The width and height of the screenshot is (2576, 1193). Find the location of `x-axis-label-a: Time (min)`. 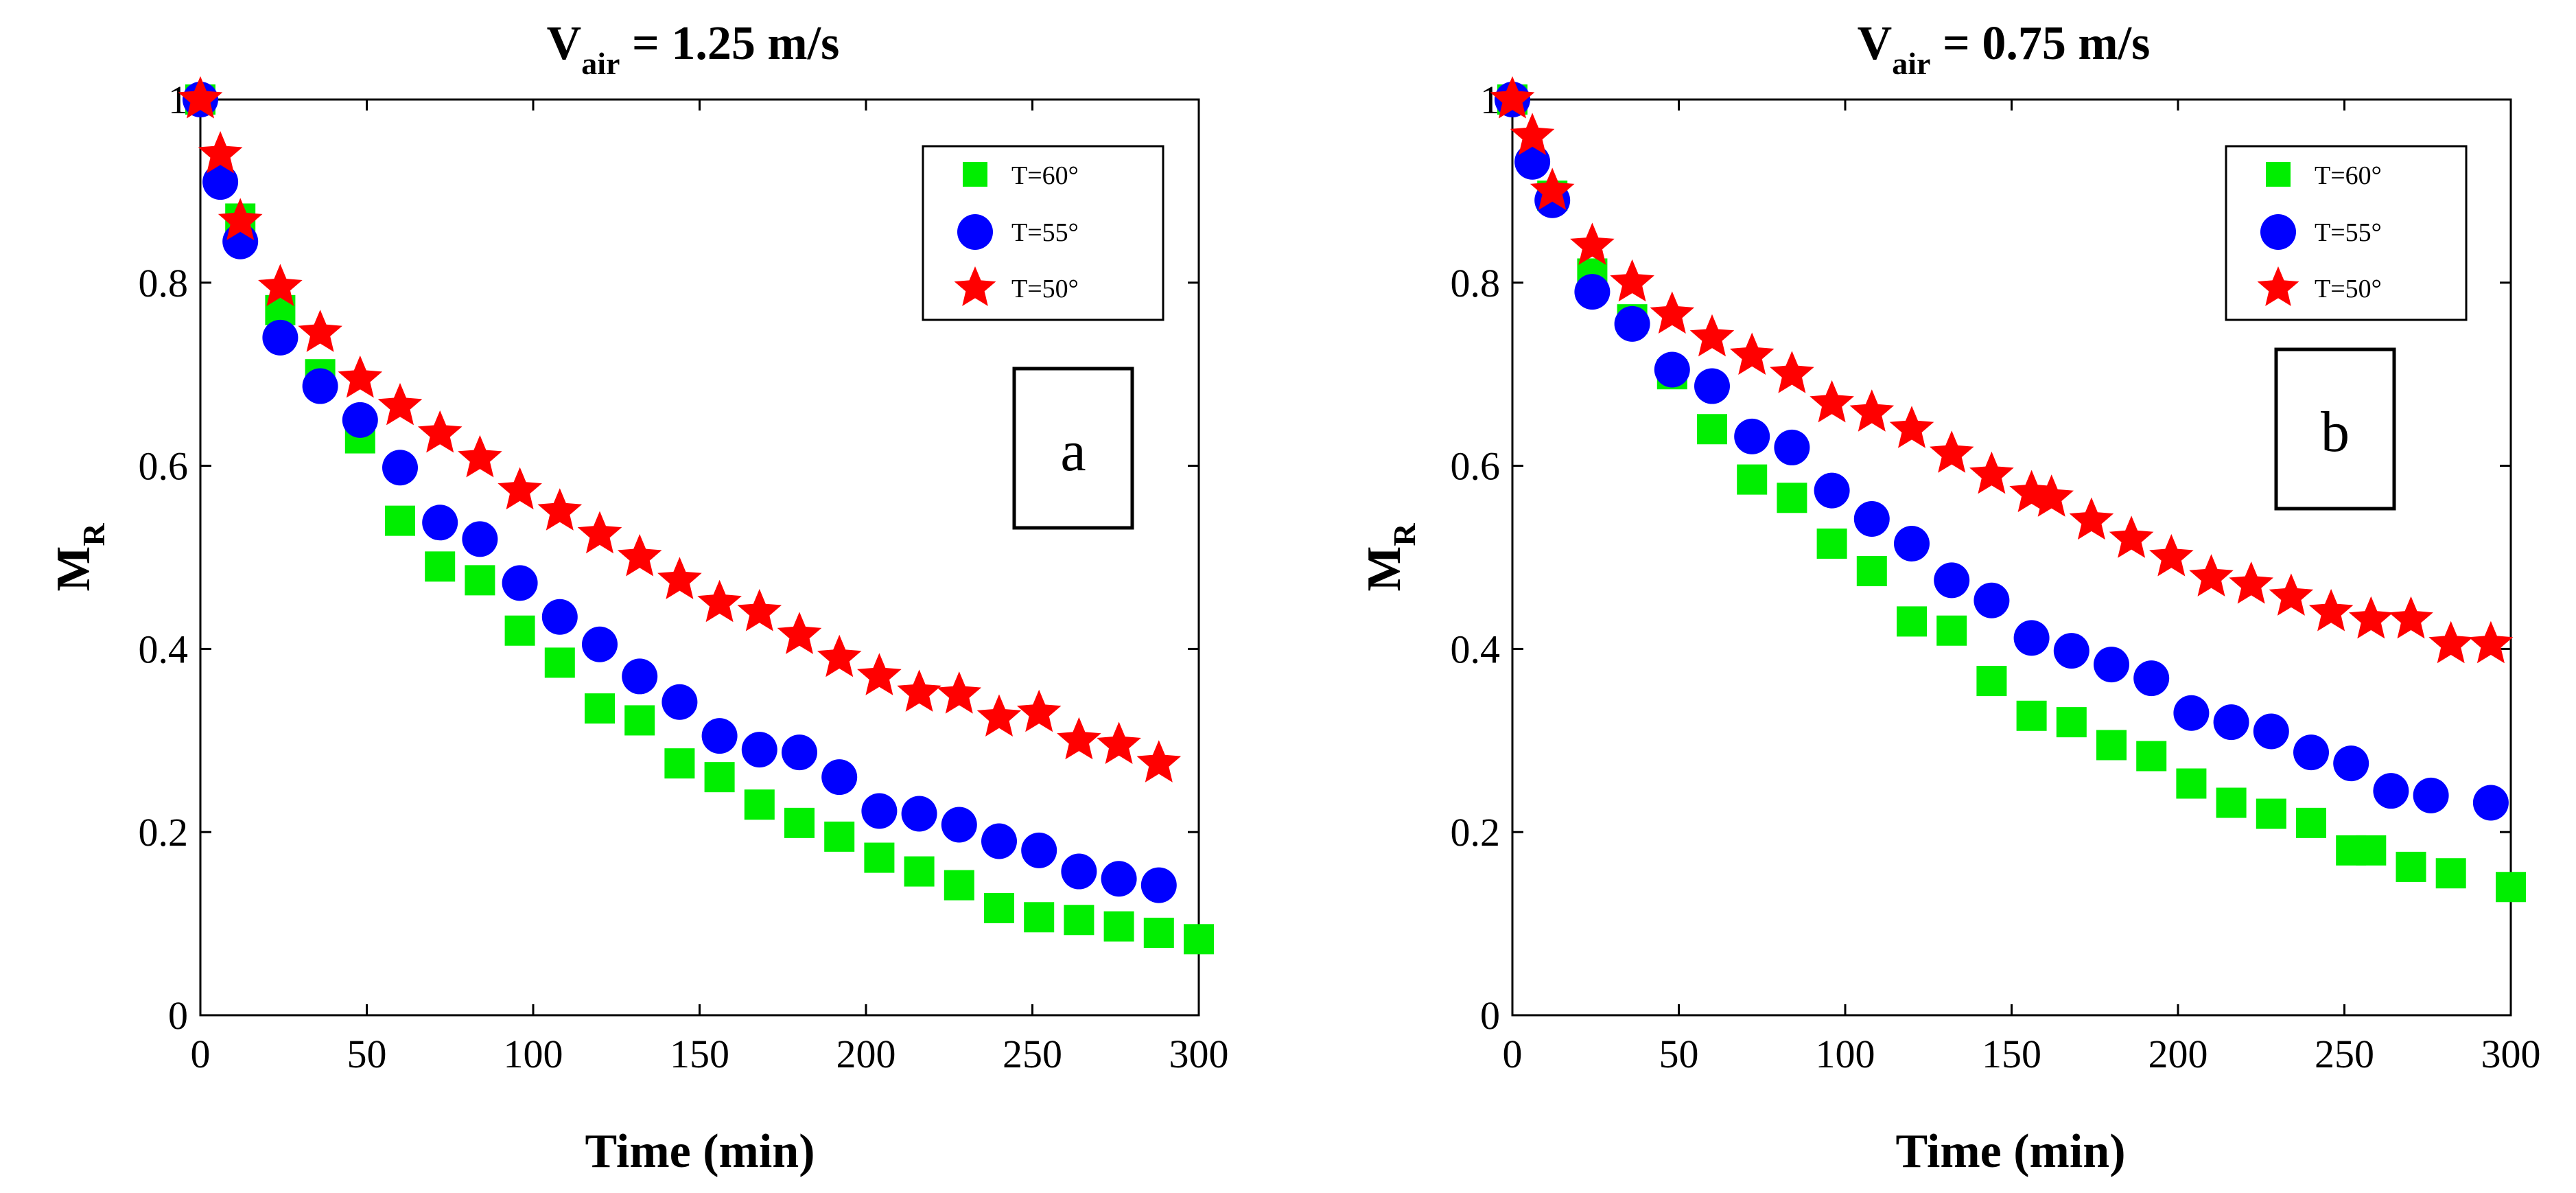

x-axis-label-a: Time (min) is located at coordinates (700, 1151).